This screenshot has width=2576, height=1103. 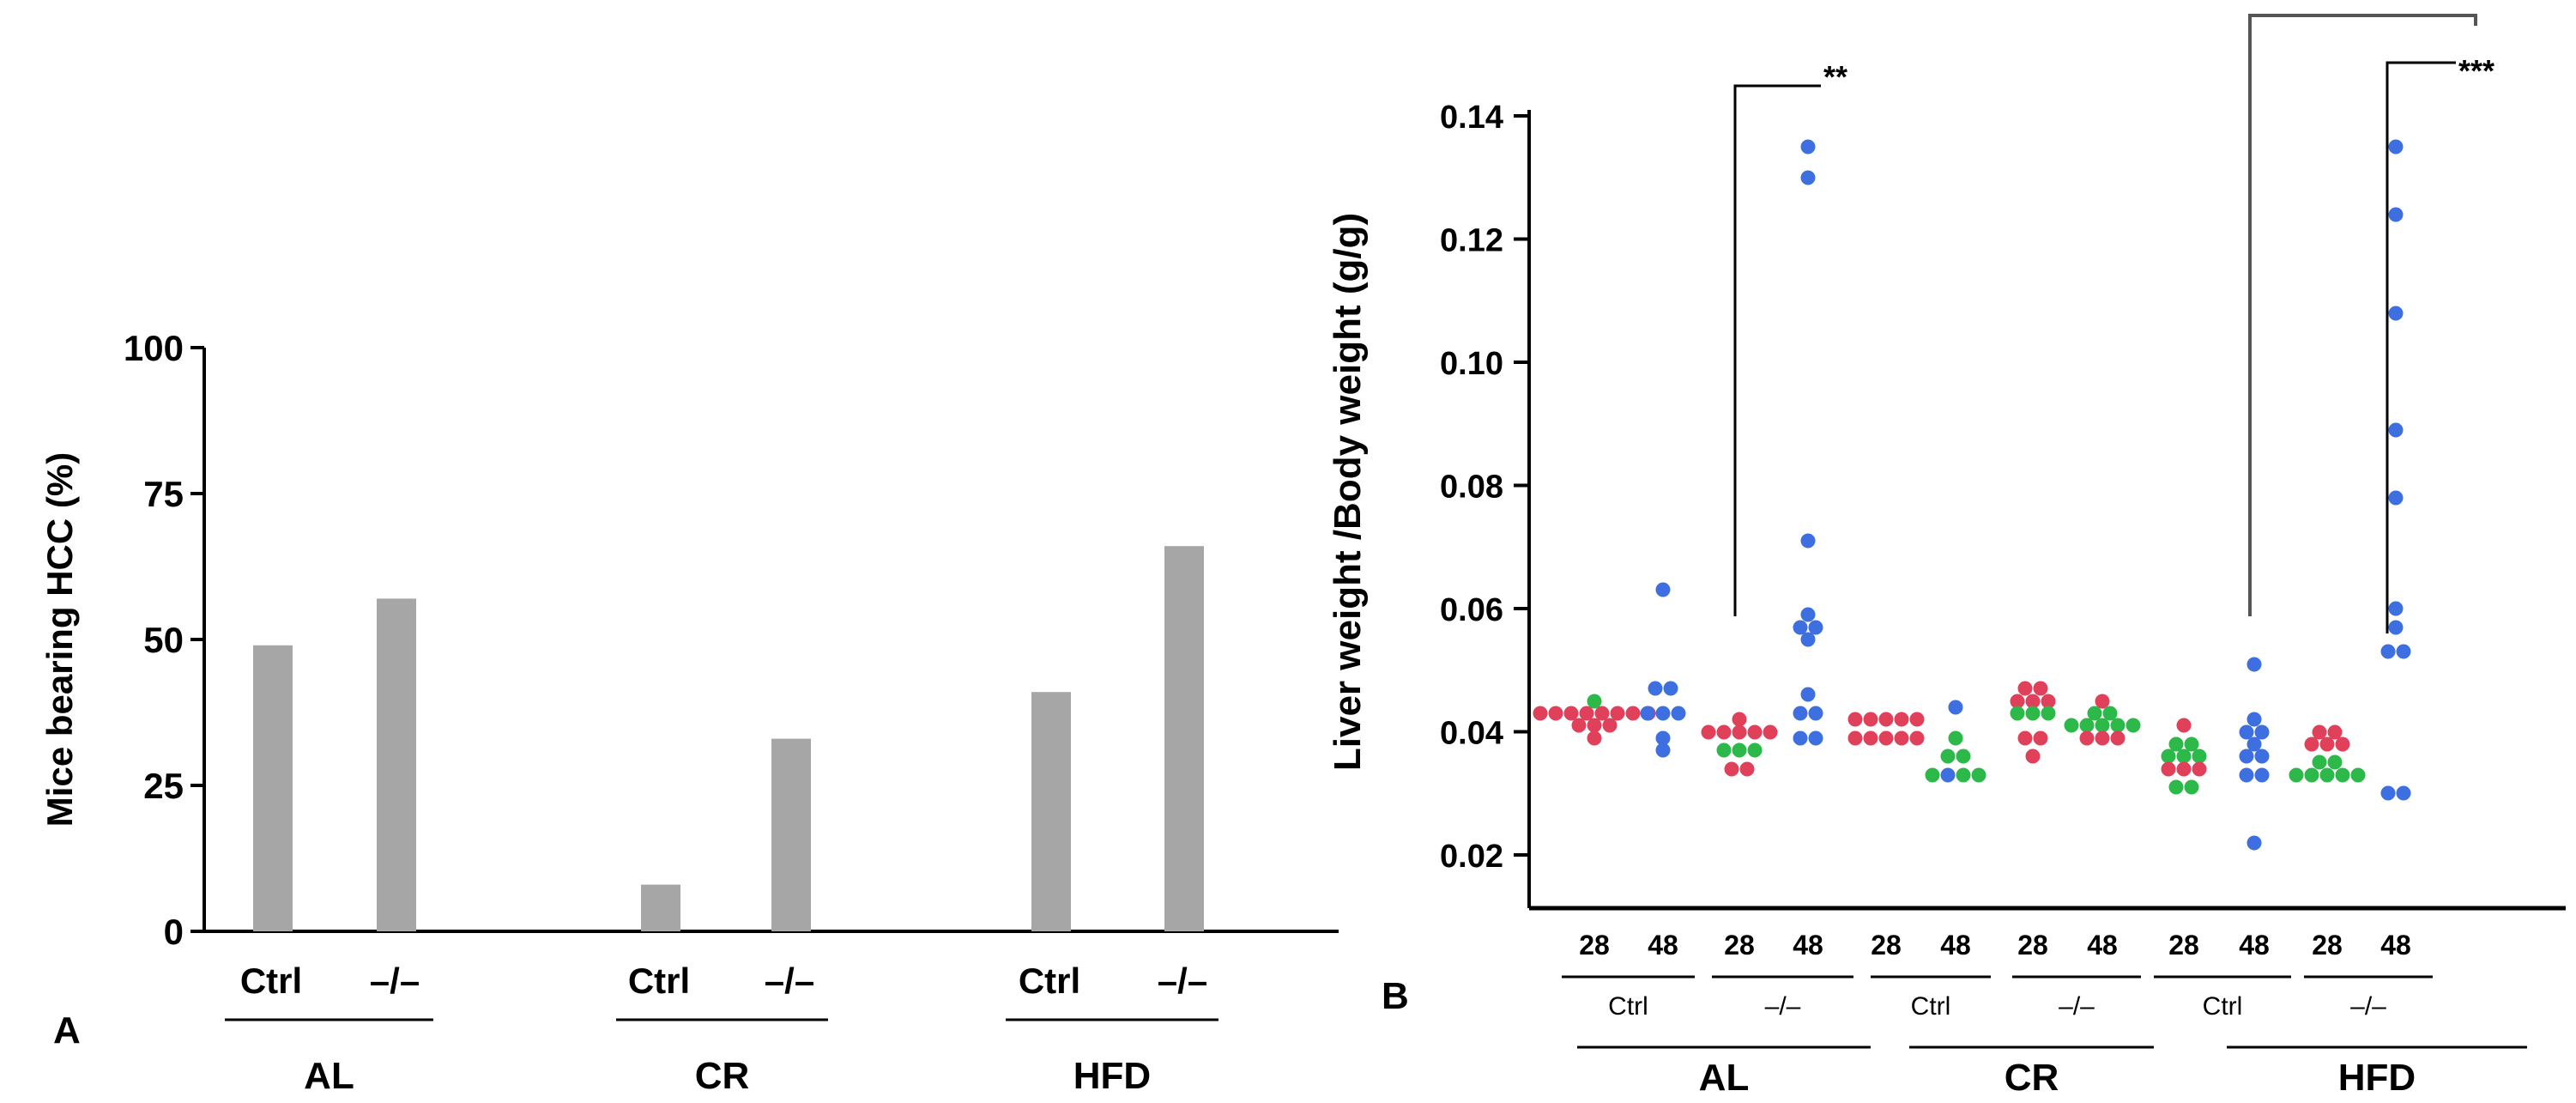 What do you see at coordinates (2377, 1078) in the screenshot?
I see `diet-label: HFD` at bounding box center [2377, 1078].